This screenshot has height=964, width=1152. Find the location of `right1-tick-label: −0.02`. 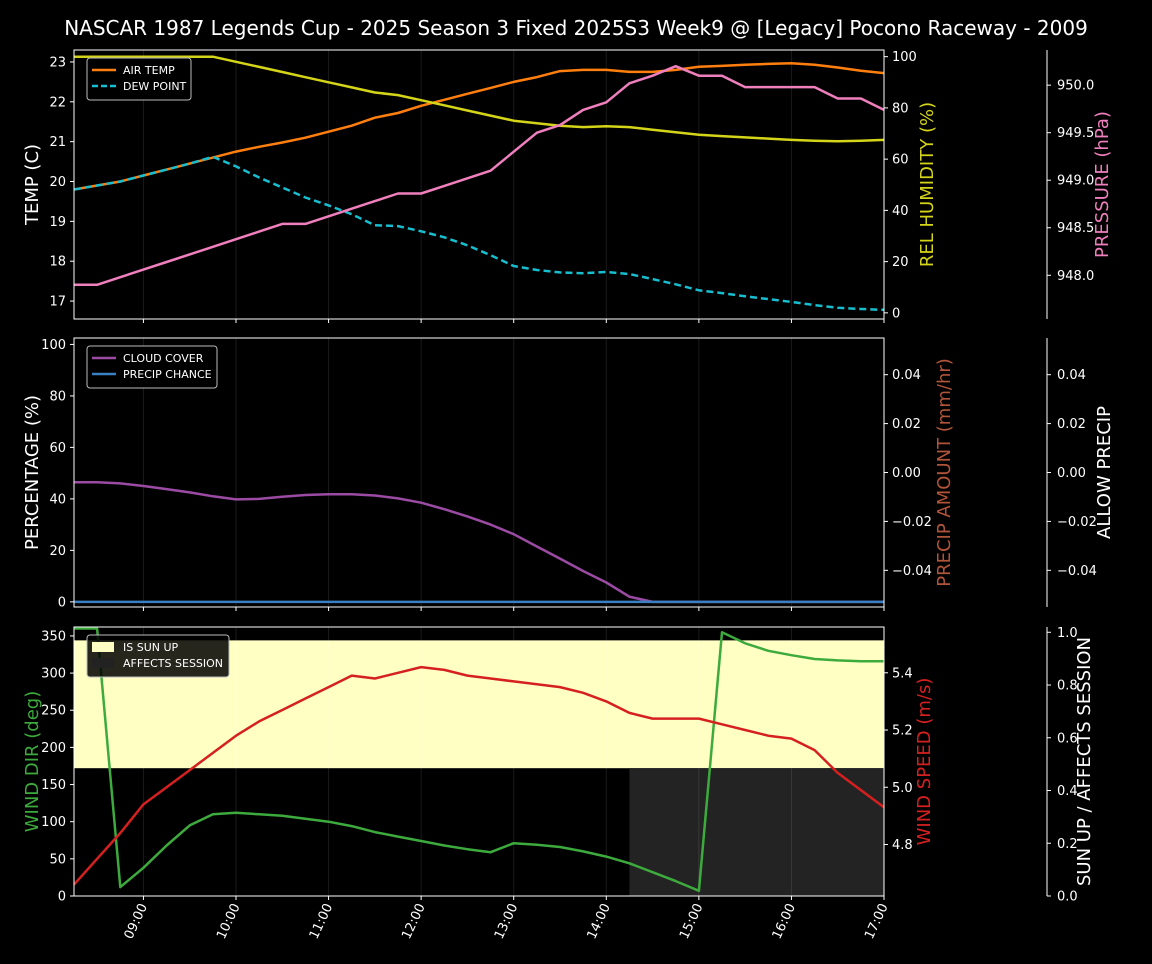

right1-tick-label: −0.02 is located at coordinates (912, 522).